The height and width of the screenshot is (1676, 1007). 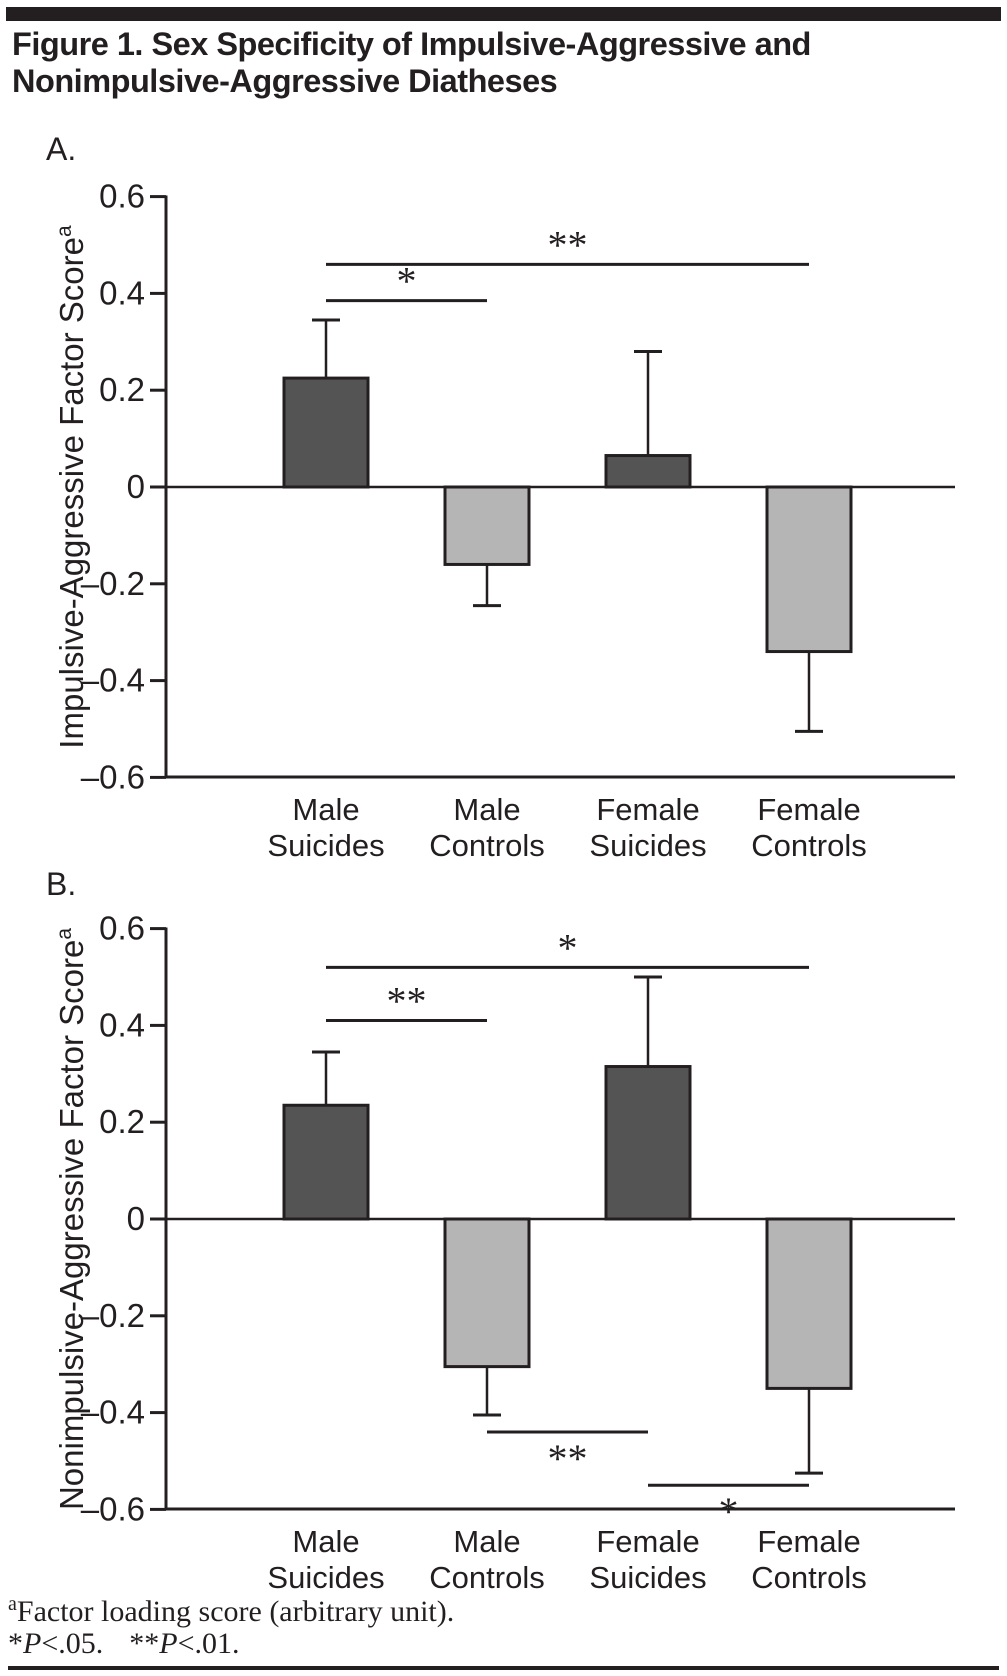 What do you see at coordinates (71, 1219) in the screenshot?
I see `y-axis-label: Nonimpulsive-Aggressive Factor Scorea` at bounding box center [71, 1219].